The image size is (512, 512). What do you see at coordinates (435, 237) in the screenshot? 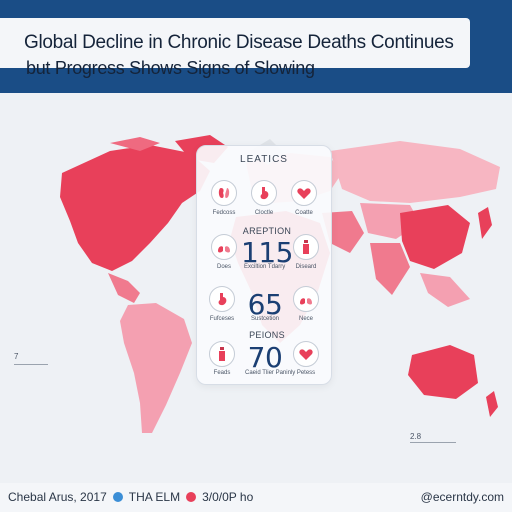
I see `china-region` at bounding box center [435, 237].